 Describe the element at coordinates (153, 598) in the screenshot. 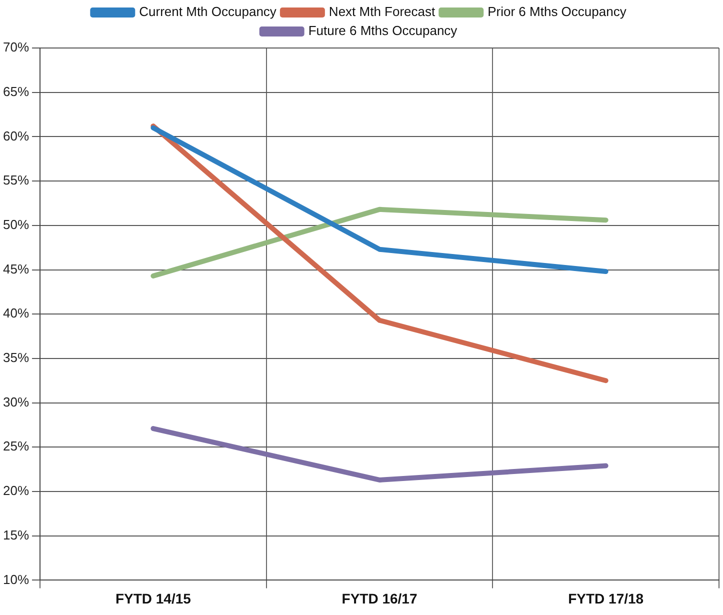

I see `x-tick-label: FYTD 14/15` at that location.